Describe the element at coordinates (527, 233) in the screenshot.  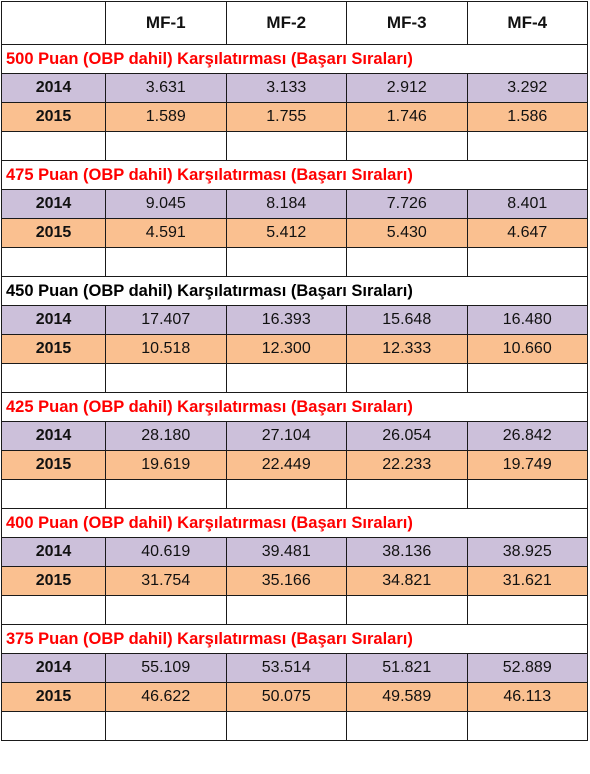
I see `value-cell-mf4: 4.647` at that location.